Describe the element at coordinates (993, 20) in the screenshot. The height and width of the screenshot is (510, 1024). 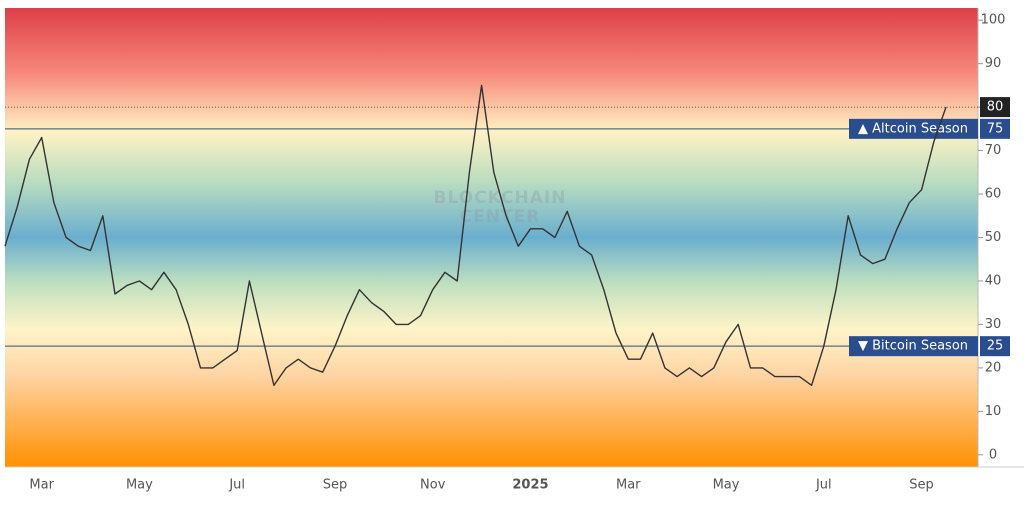
I see `y-tick-label: 100` at that location.